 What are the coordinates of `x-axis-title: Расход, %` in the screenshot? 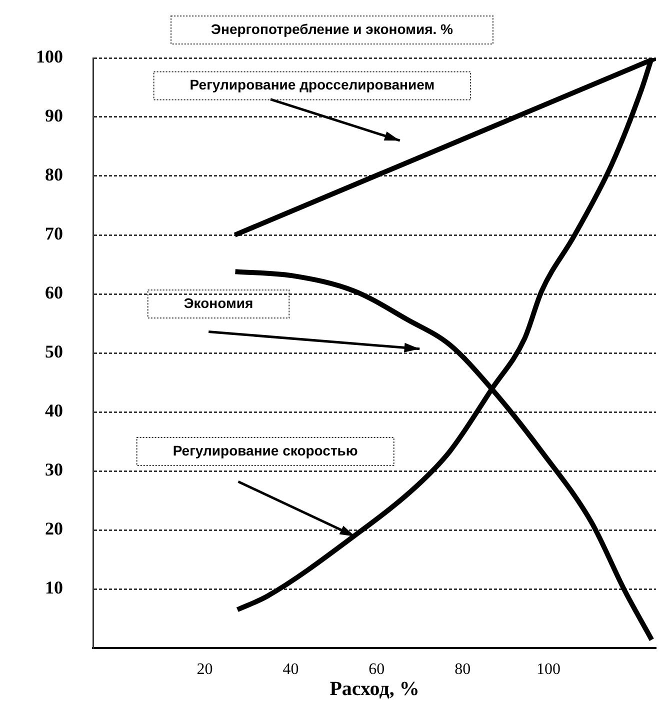 It's located at (375, 689).